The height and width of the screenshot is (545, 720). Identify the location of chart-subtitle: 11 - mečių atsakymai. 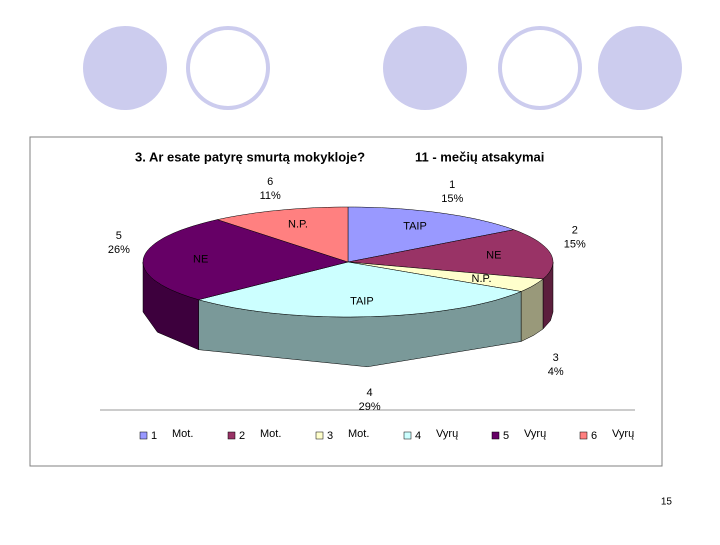
(479, 156).